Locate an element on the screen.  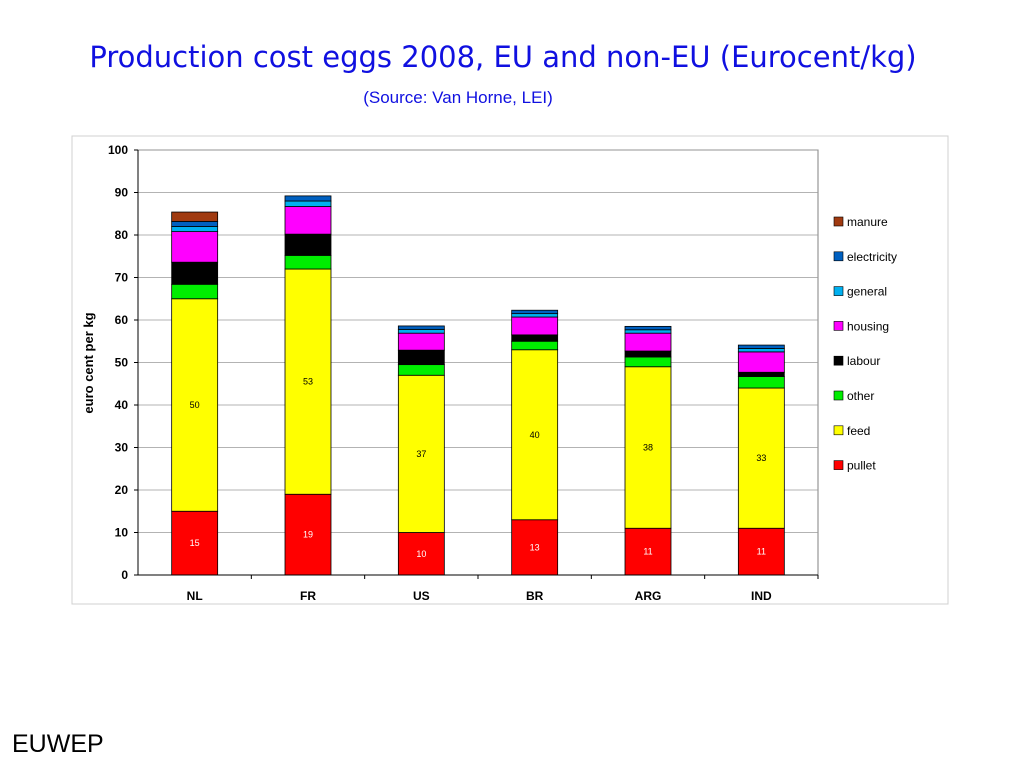
data-label-feed-ind: 33 is located at coordinates (761, 458).